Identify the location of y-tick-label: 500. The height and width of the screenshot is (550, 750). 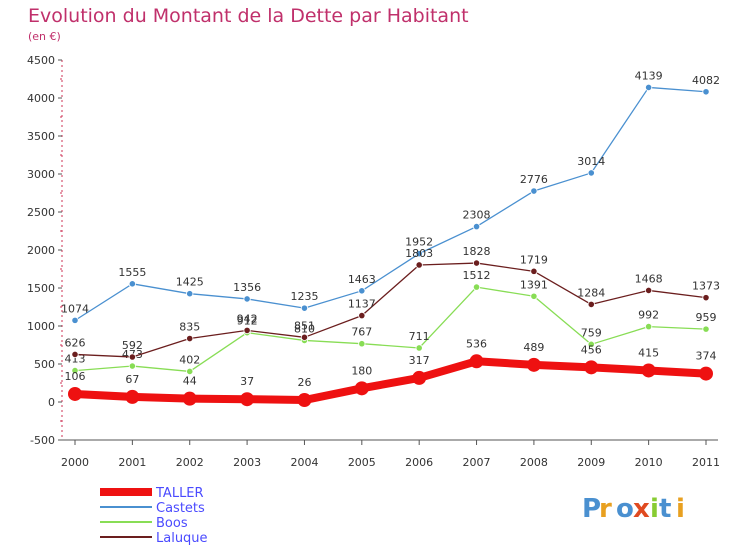
(44, 364).